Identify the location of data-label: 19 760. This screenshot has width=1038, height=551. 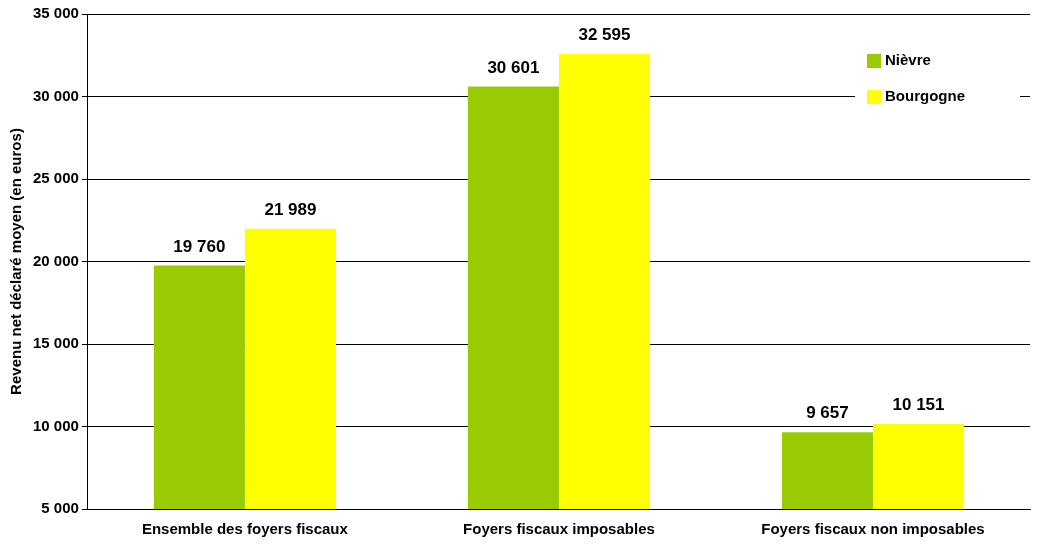
(199, 246).